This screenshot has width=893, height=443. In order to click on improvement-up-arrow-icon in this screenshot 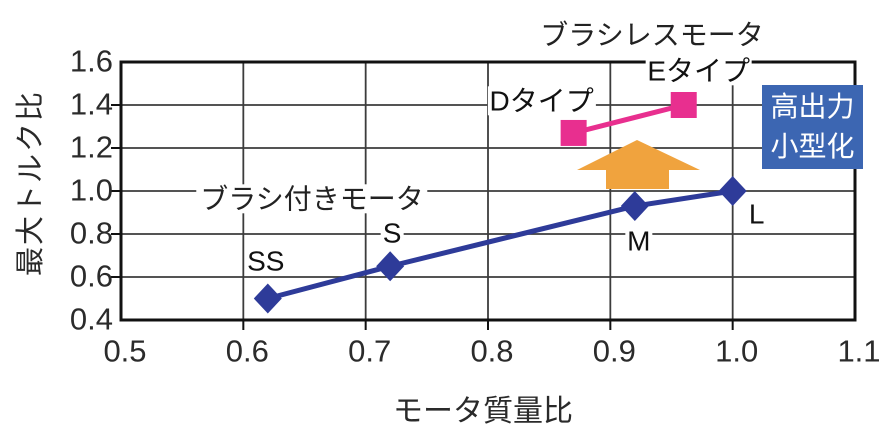, I will do `click(638, 164)`.